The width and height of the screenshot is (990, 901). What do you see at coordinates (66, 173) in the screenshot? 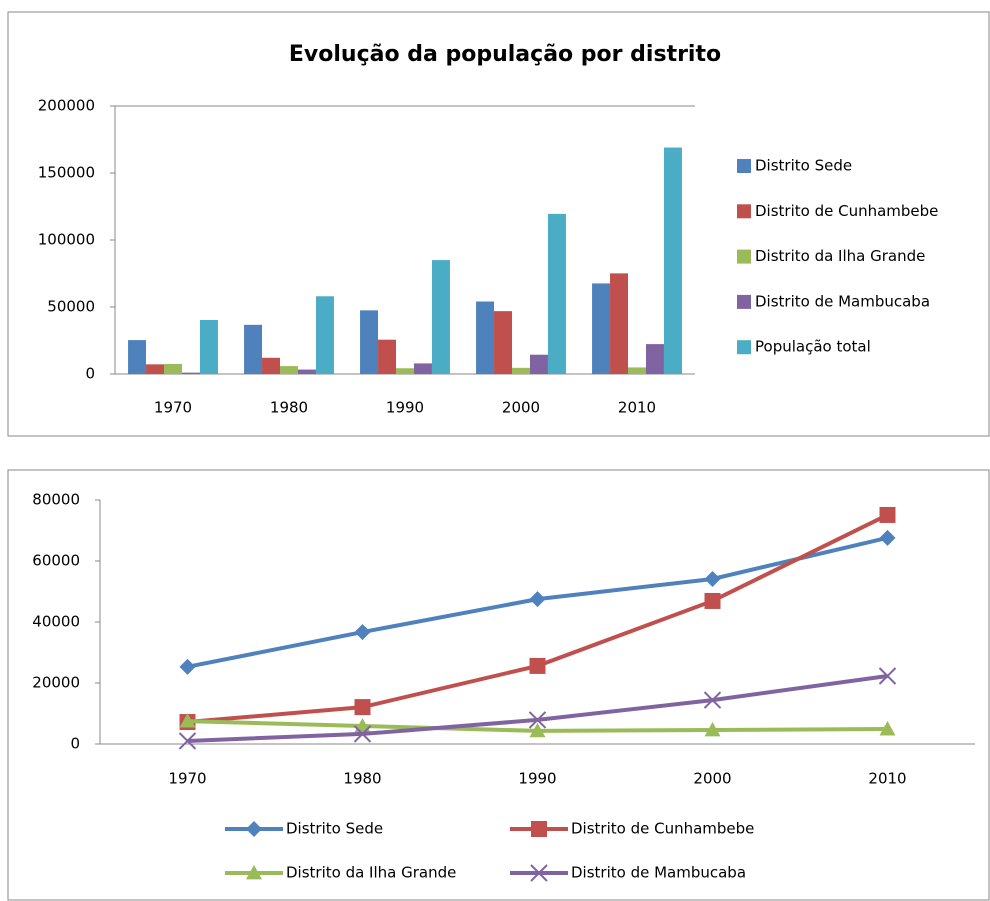
I see `y-tick-label: 150000` at bounding box center [66, 173].